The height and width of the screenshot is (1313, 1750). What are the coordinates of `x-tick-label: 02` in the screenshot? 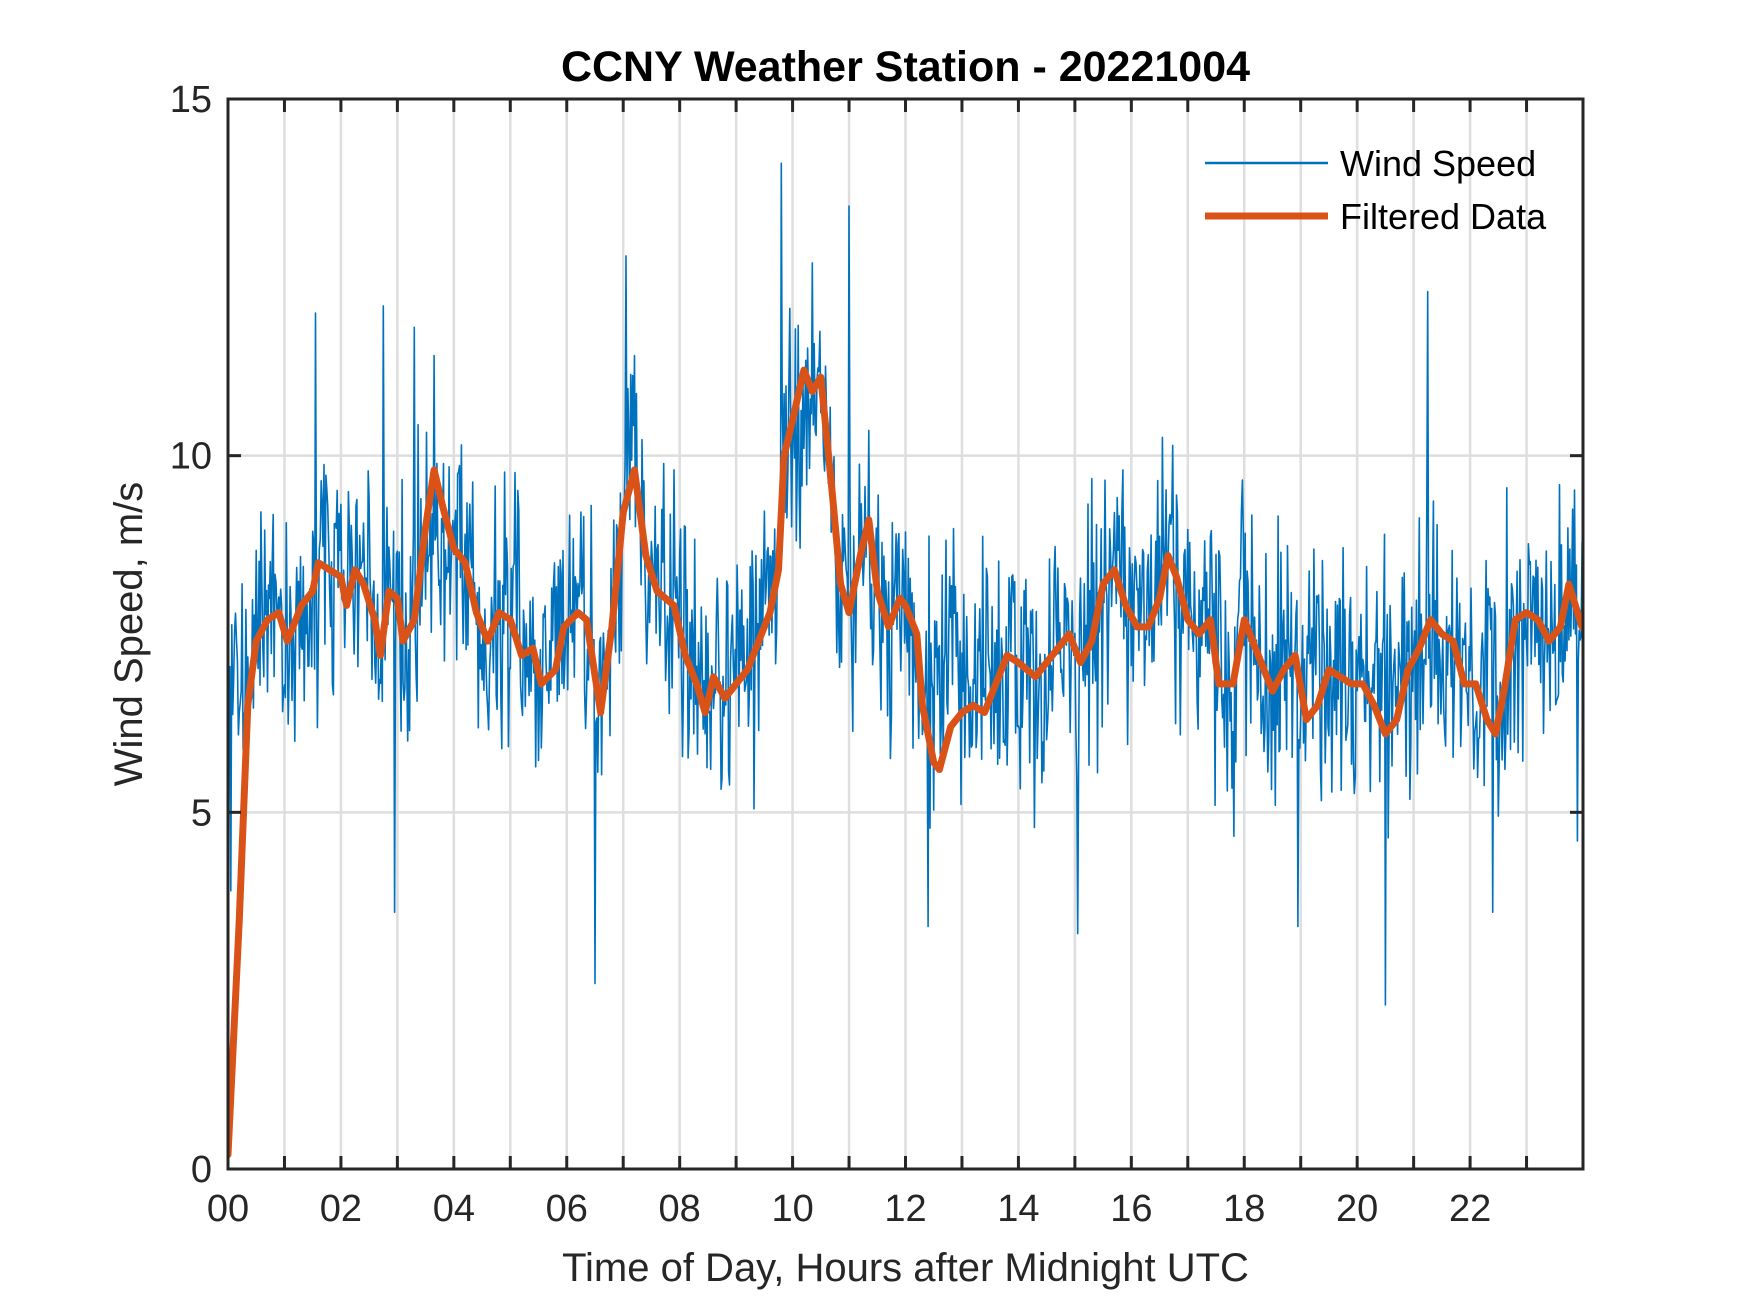 It's located at (341, 1209).